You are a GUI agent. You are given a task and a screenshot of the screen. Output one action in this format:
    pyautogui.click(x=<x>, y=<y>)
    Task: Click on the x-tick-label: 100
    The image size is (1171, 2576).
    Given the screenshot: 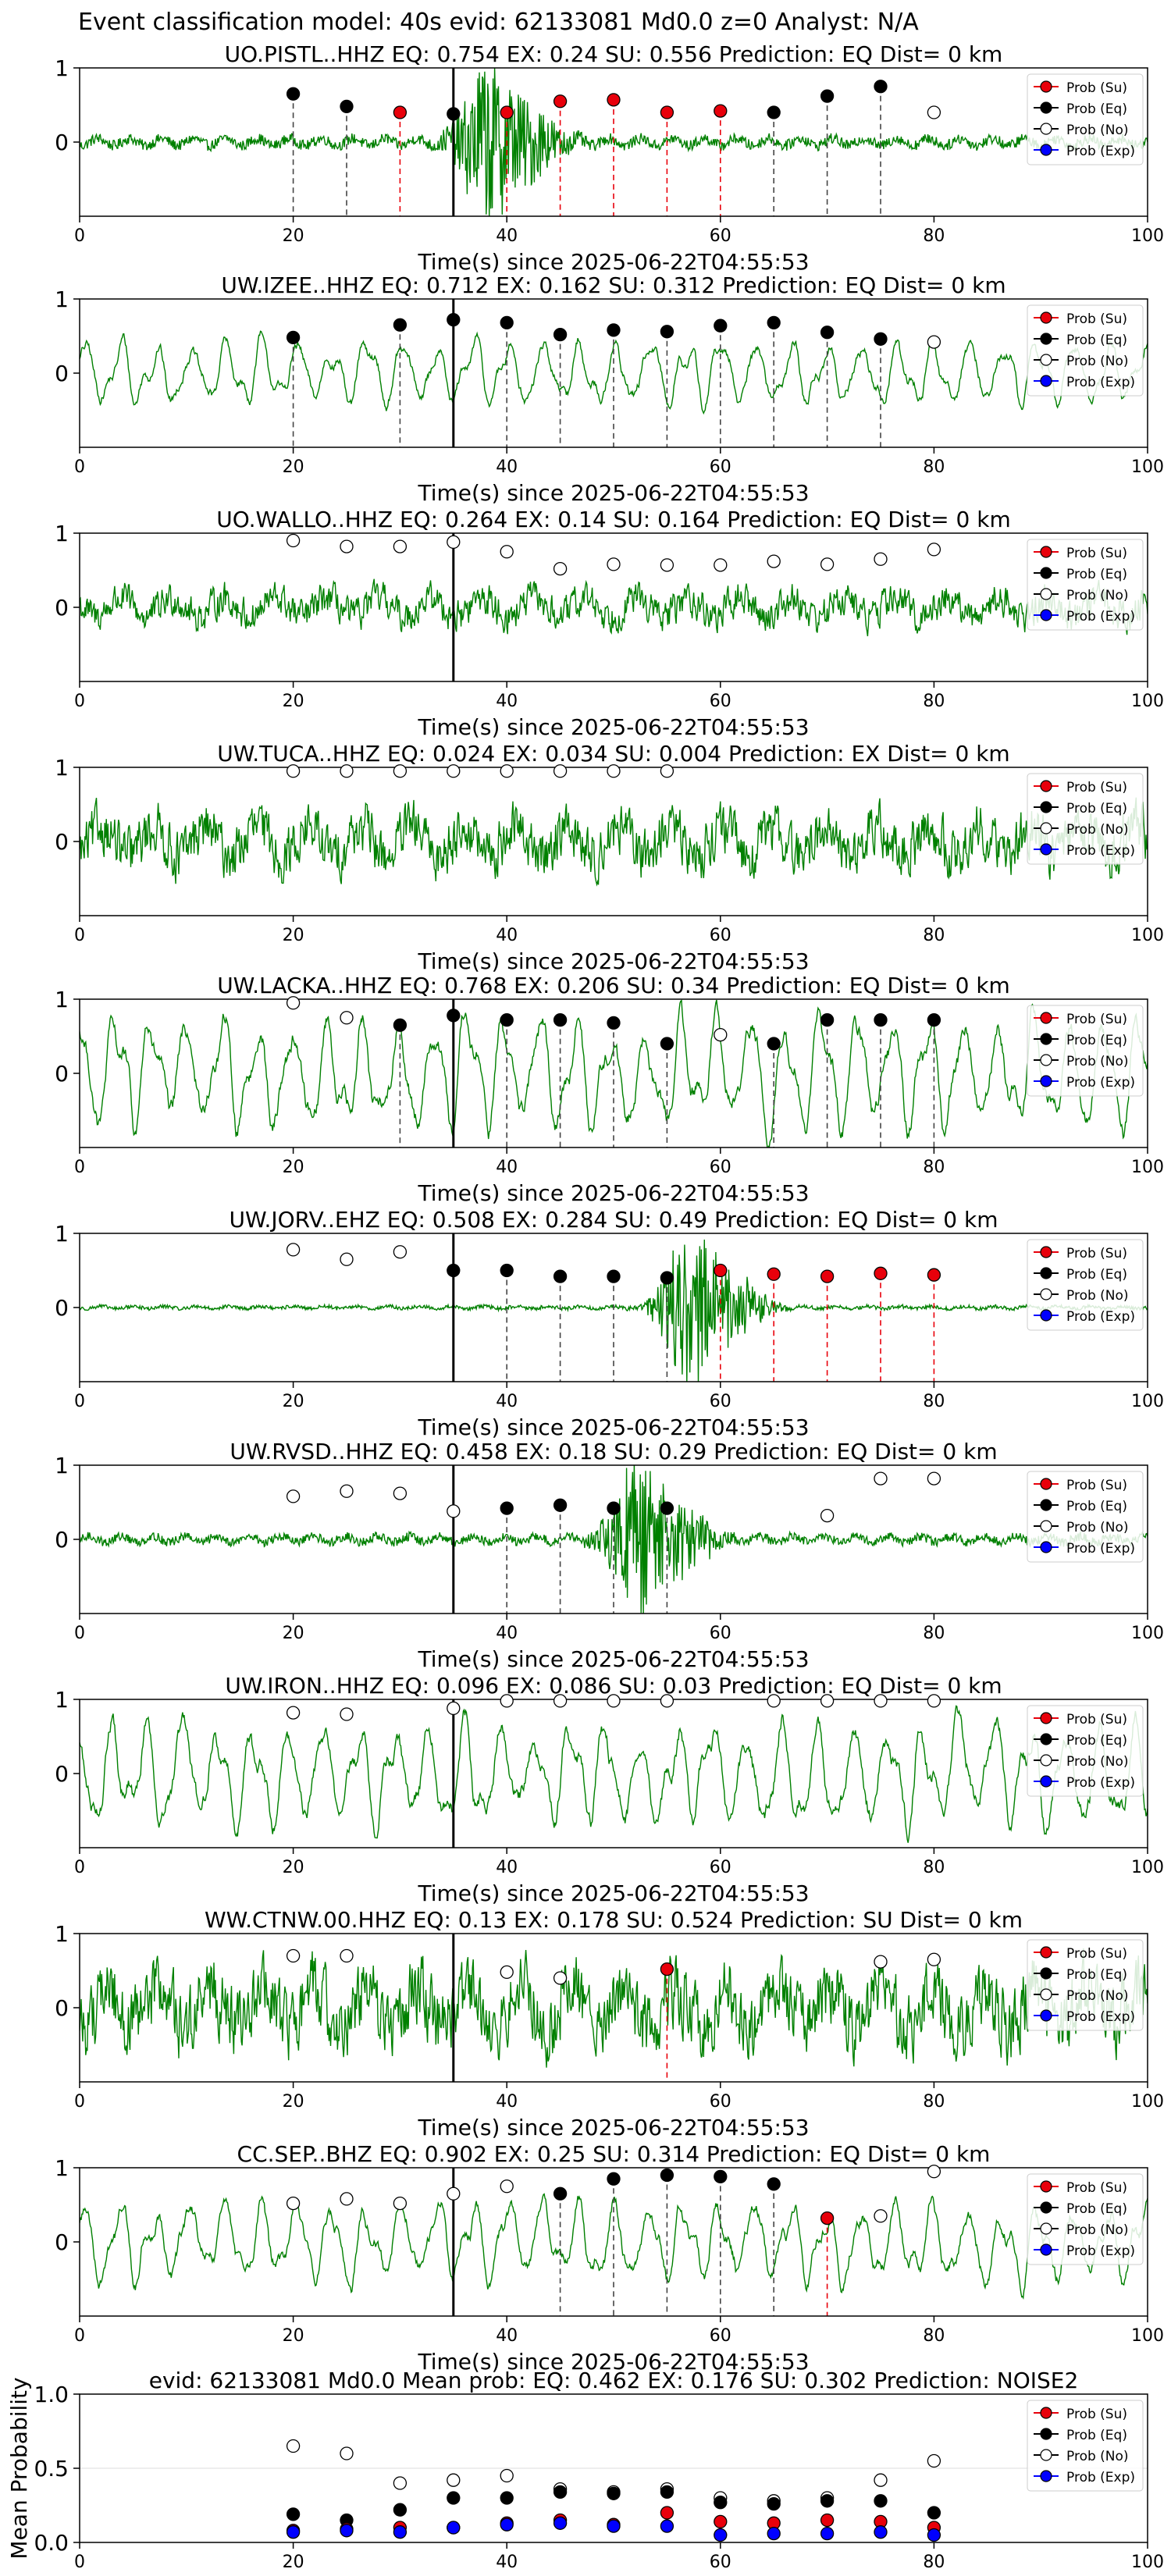 What is the action you would take?
    pyautogui.click(x=1147, y=2102)
    